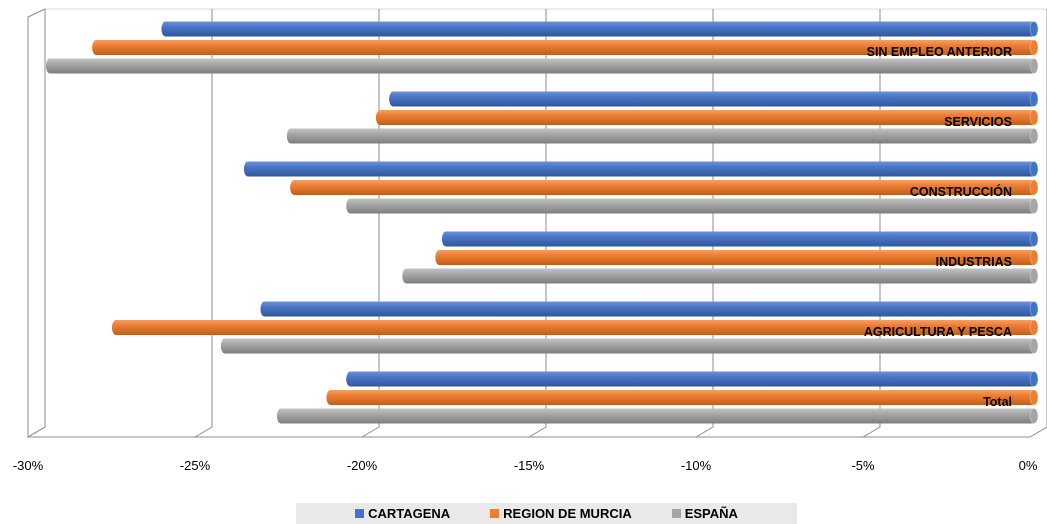 Image resolution: width=1047 pixels, height=524 pixels. I want to click on legend-label-region-de-murcia: REGION DE MURCIA, so click(567, 513).